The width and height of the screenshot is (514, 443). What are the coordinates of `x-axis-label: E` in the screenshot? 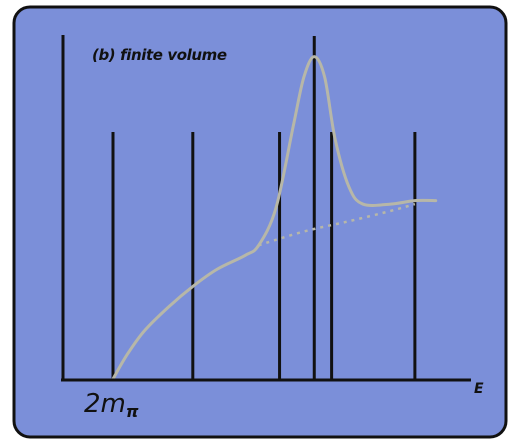 It's located at (479, 389).